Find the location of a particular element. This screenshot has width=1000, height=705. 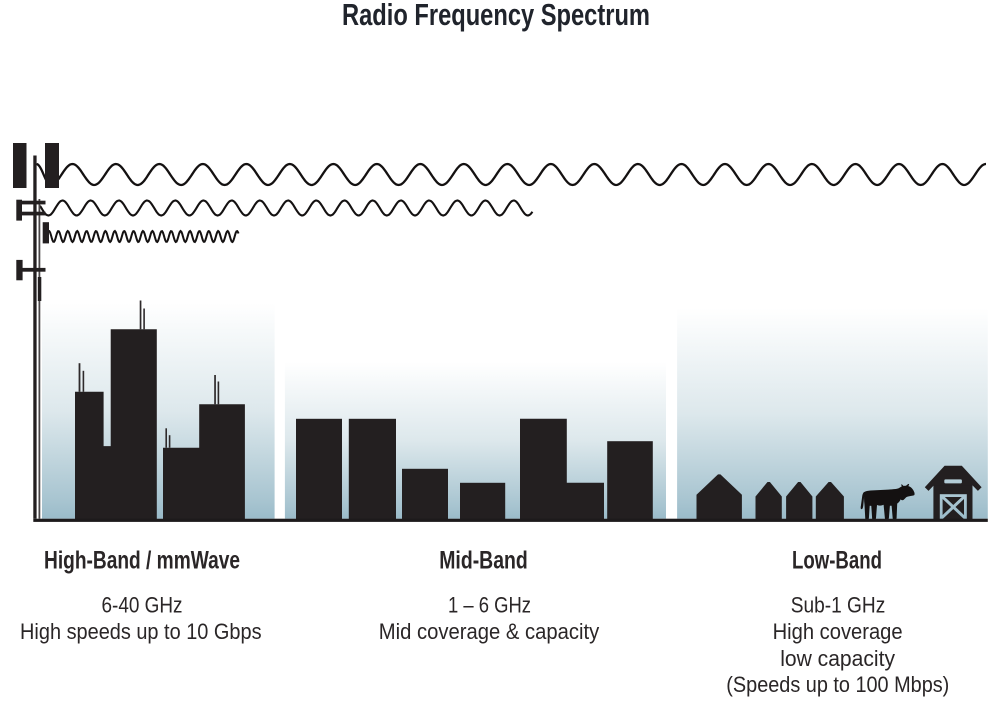

svg-text: Low-Band is located at coordinates (837, 560).